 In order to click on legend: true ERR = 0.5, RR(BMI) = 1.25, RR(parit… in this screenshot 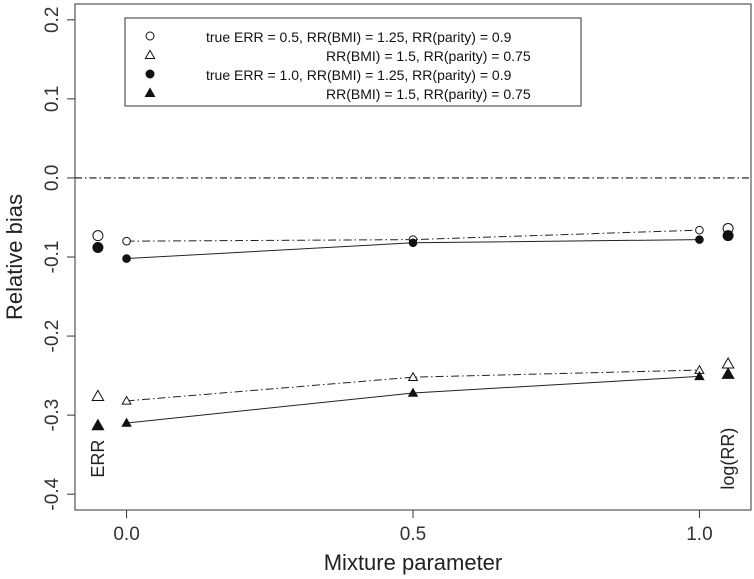, I will do `click(353, 62)`.